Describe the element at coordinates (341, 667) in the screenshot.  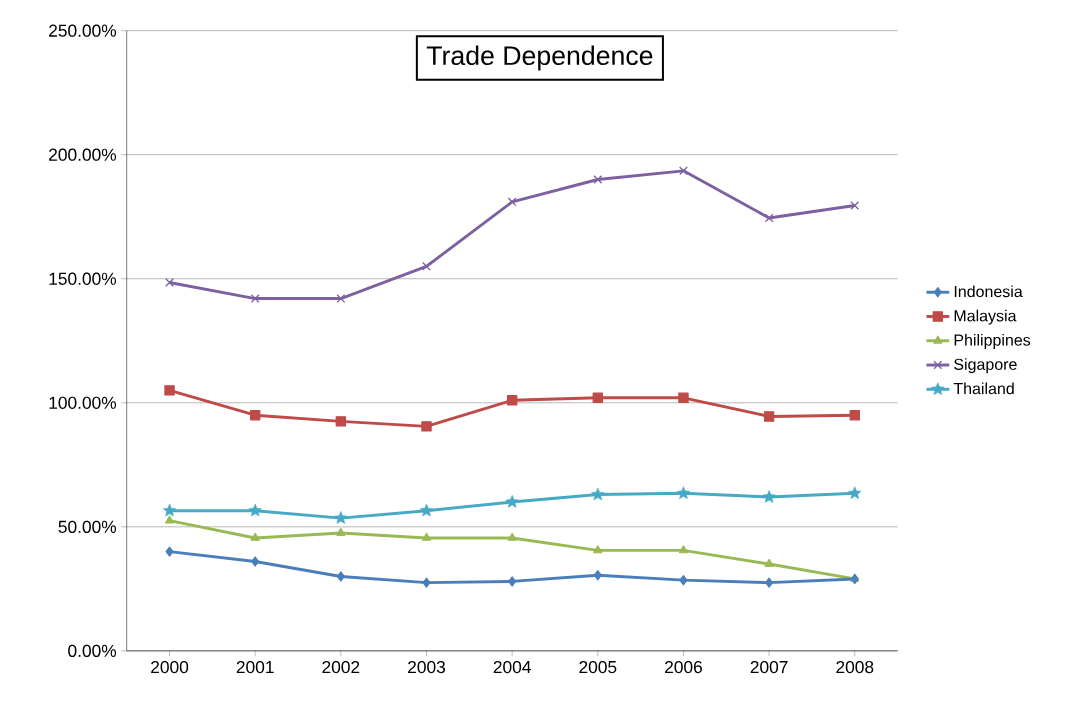
I see `x-tick-label: 2002` at that location.